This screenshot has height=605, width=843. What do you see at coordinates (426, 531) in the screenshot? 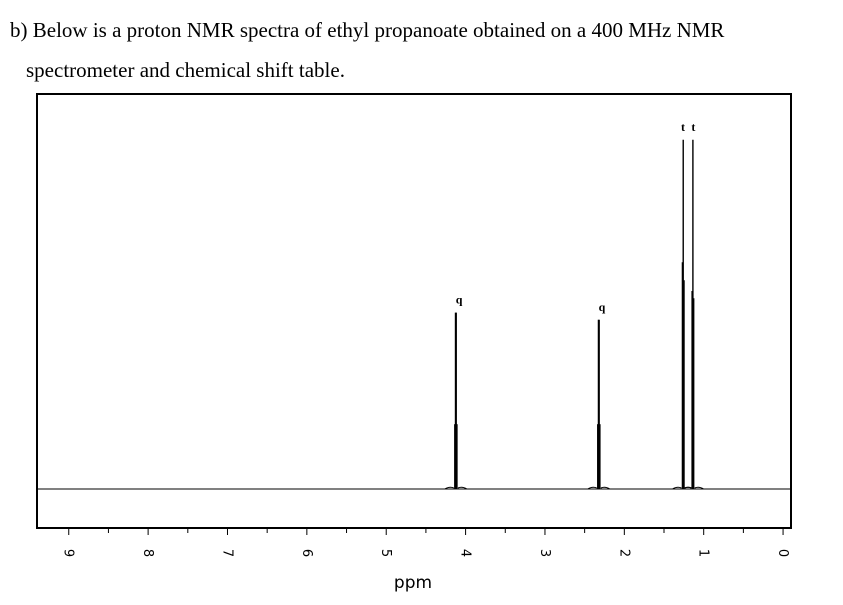
I see `x-axis-ticks` at bounding box center [426, 531].